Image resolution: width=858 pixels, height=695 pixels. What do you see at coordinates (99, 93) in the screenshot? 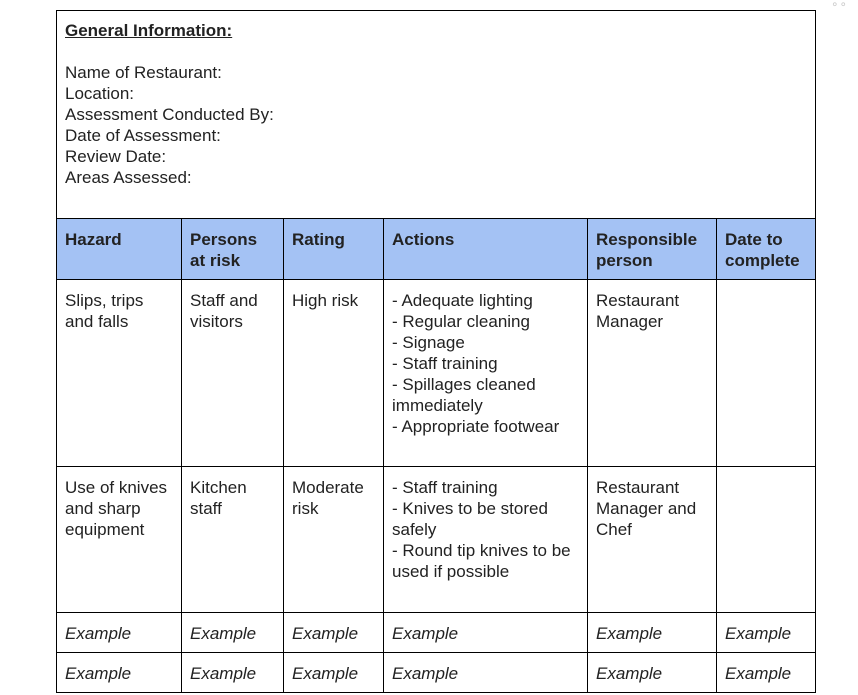
I see `info-location: Location:` at bounding box center [99, 93].